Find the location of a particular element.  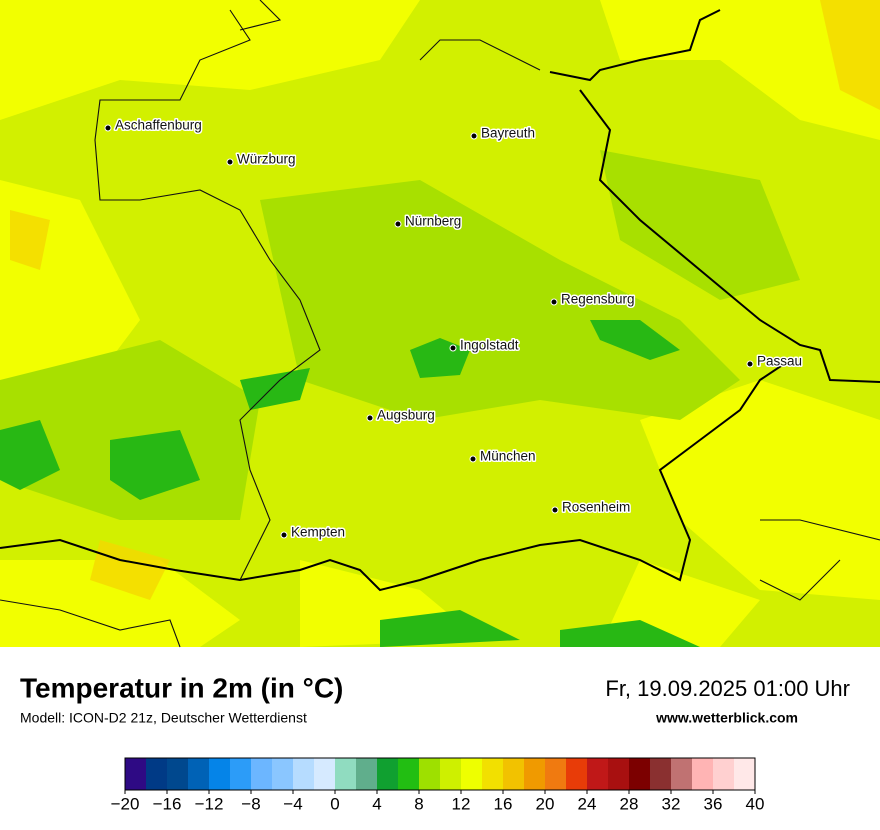

city-label: Rosenheim is located at coordinates (596, 507).